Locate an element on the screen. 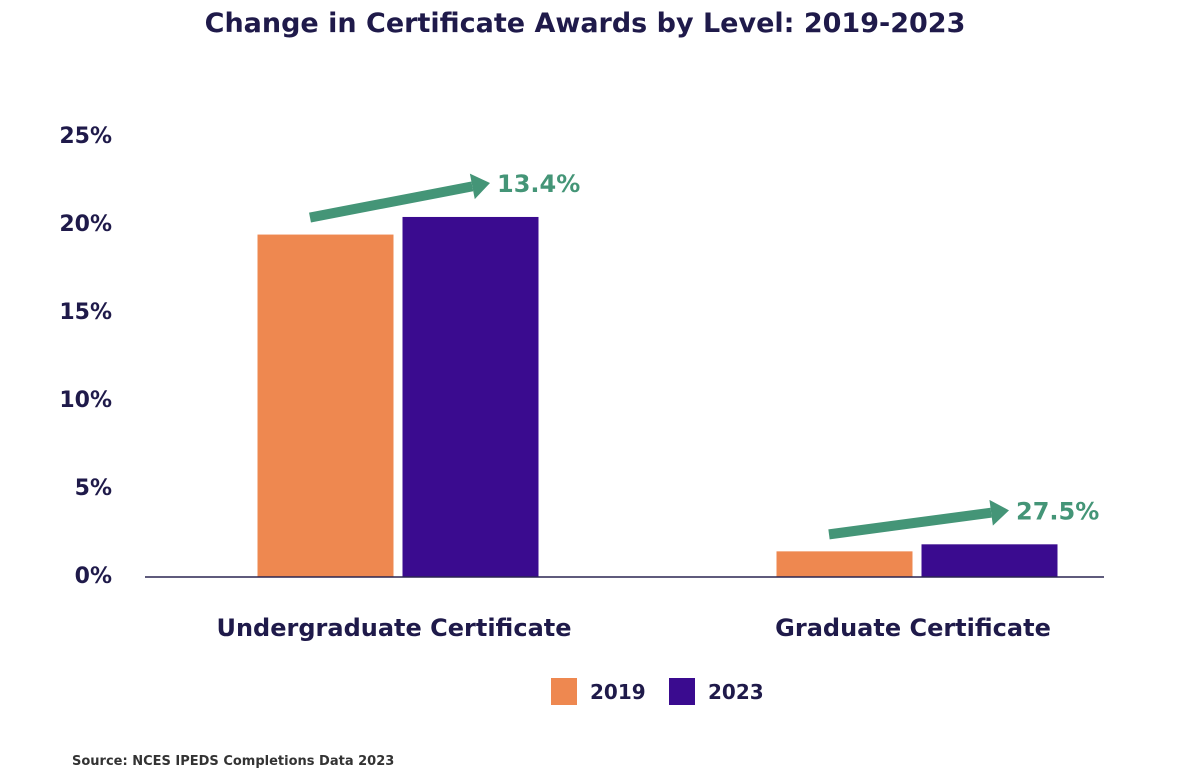  y-tick-label: 0% is located at coordinates (93, 576).